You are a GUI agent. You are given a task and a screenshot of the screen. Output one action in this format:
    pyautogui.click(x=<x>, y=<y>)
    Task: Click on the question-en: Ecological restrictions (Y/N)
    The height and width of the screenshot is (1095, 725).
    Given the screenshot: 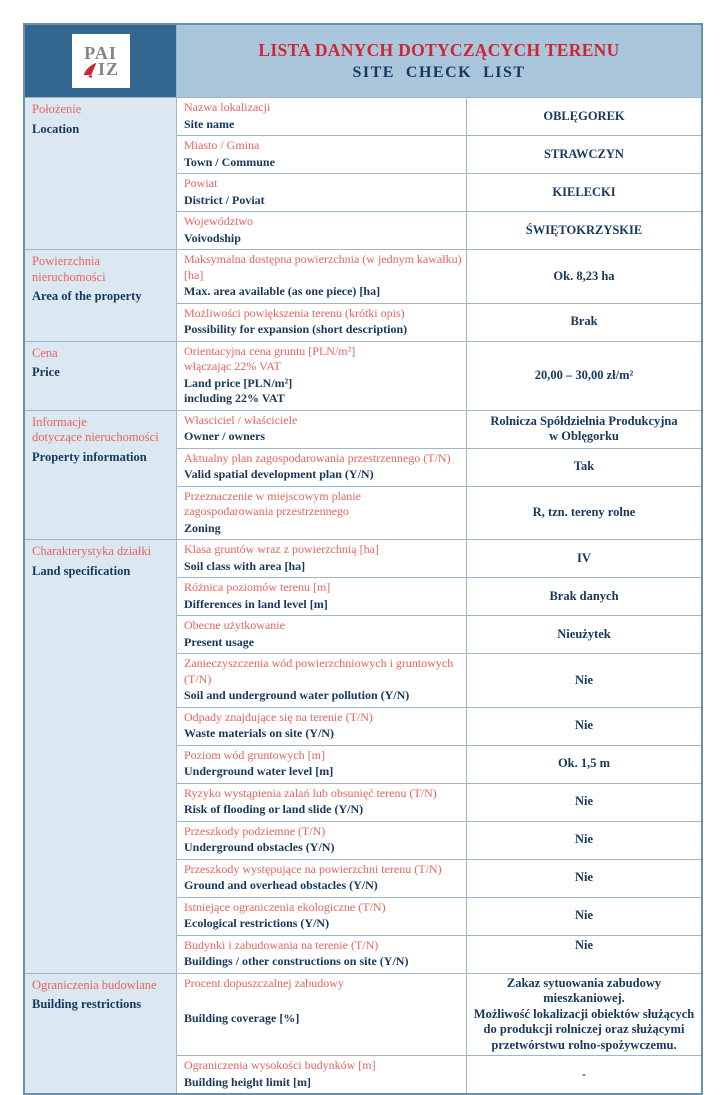 What is the action you would take?
    pyautogui.click(x=257, y=923)
    